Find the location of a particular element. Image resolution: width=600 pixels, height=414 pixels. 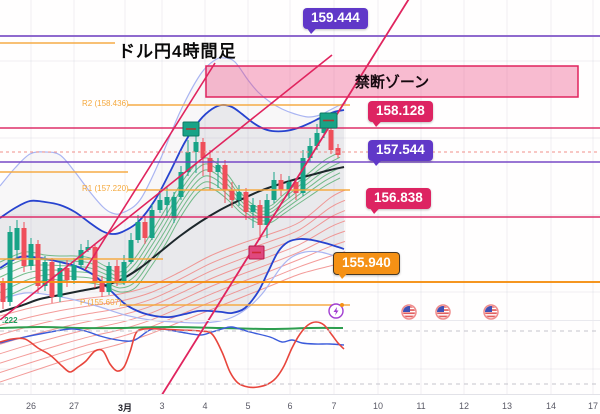

pane-divider is located at coordinates (300, 320).